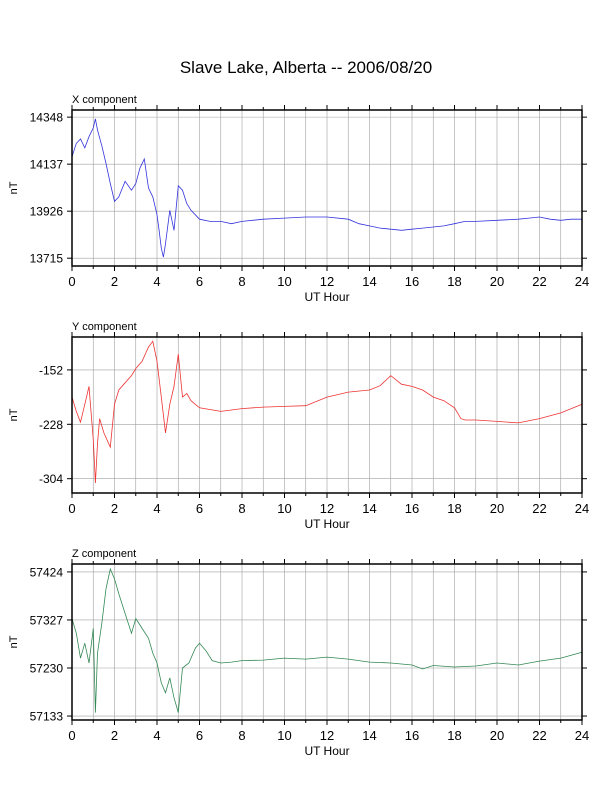 This screenshot has width=612, height=792. Describe the element at coordinates (47, 572) in the screenshot. I see `y-tick-label: 57424` at that location.